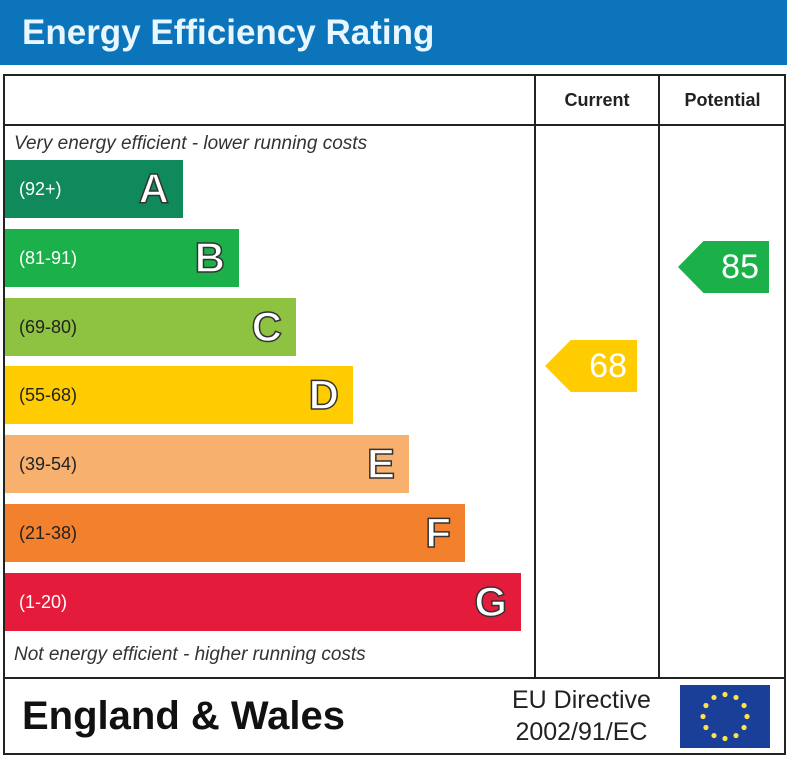  What do you see at coordinates (324, 394) in the screenshot?
I see `band-letter: D` at bounding box center [324, 394].